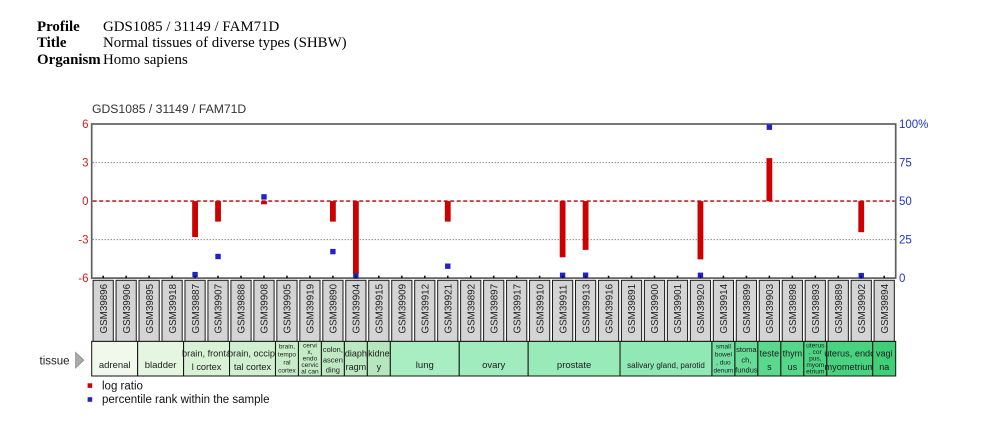 The width and height of the screenshot is (992, 421). What do you see at coordinates (333, 349) in the screenshot?
I see `svg-text: colon,` at bounding box center [333, 349].